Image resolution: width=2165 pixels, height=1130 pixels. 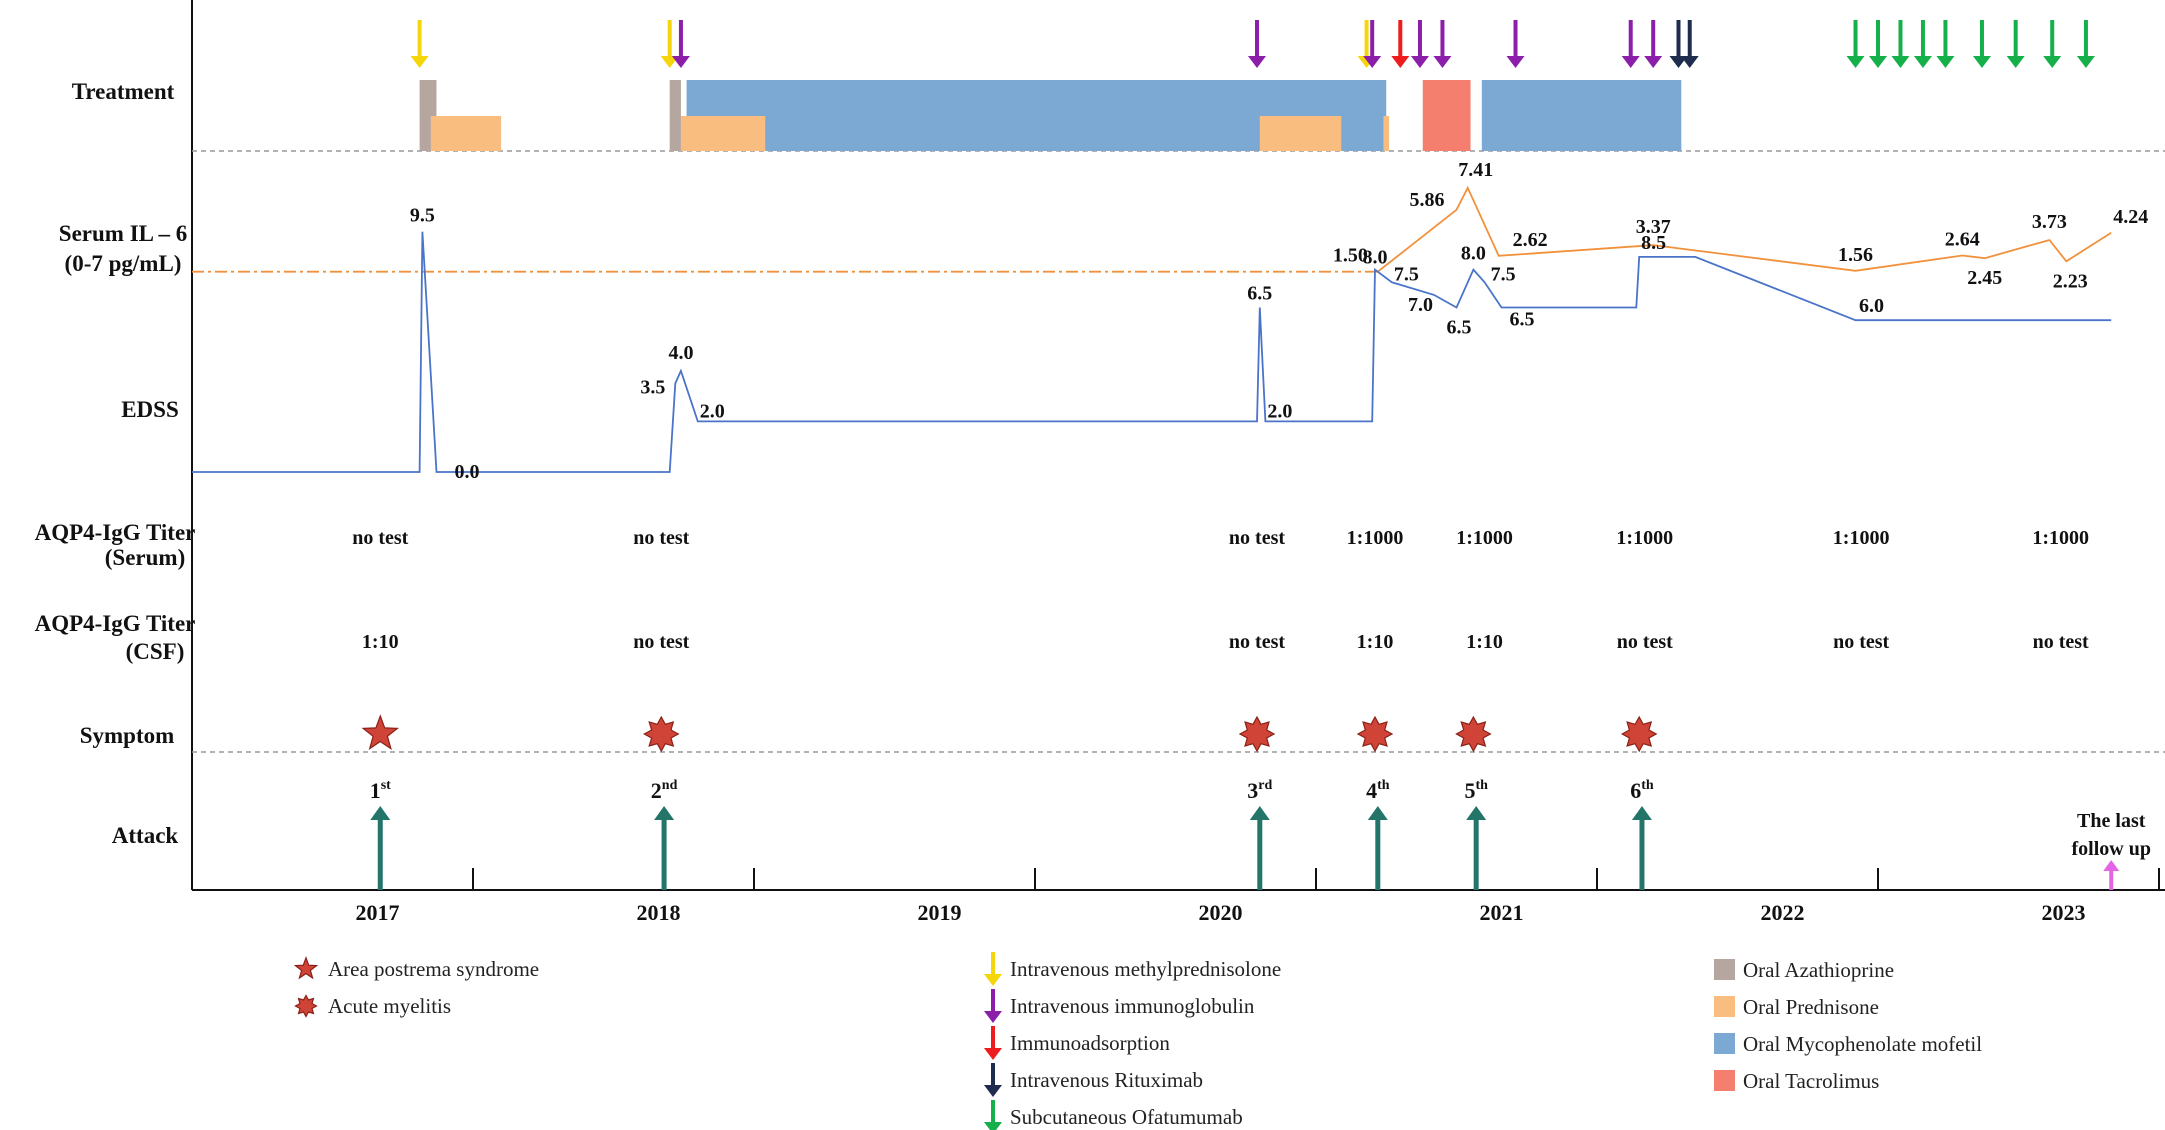 I want to click on row-label-treatment: Treatment, so click(x=123, y=91).